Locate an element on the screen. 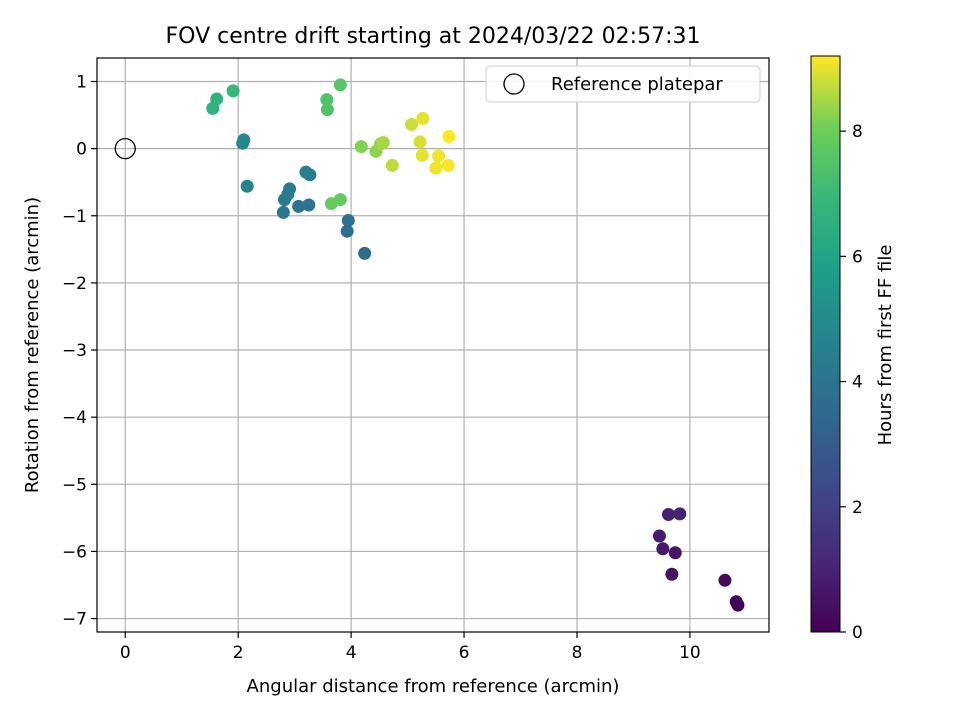 The height and width of the screenshot is (720, 960). y-tick-label: −2 is located at coordinates (74, 284).